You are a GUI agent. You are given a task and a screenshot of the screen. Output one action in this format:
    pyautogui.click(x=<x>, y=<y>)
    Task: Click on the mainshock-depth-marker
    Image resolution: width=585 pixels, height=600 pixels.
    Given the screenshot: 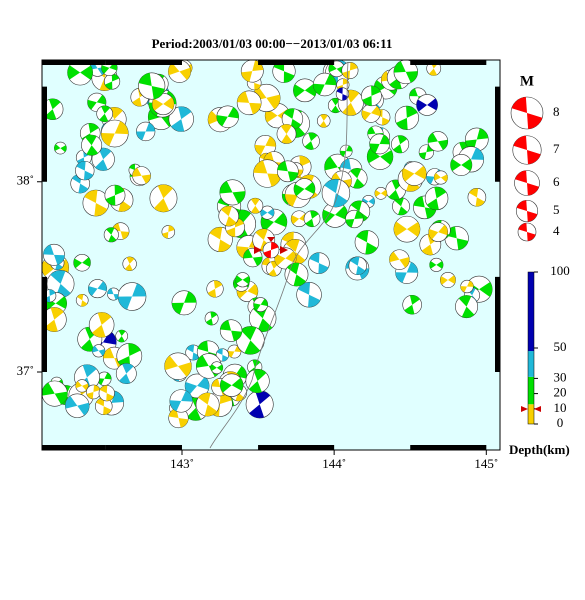 What is the action you would take?
    pyautogui.click(x=531, y=409)
    